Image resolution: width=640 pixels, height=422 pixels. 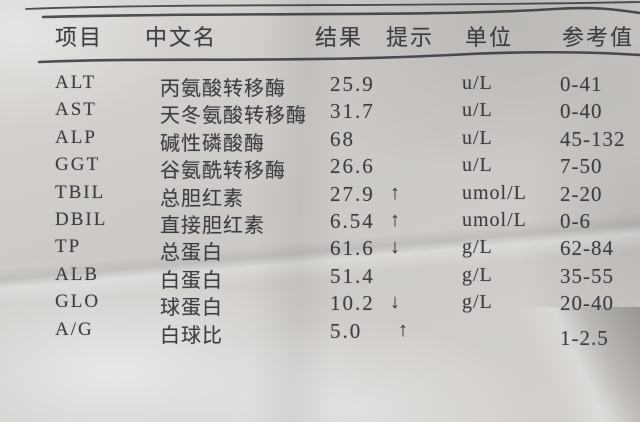 I want to click on table-row: A/G 白球比 5.0 ↑ 1-2.5, so click(x=320, y=334).